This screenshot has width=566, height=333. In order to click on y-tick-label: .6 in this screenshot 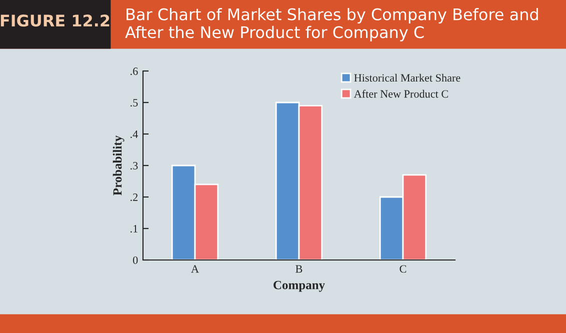, I will do `click(134, 71)`.